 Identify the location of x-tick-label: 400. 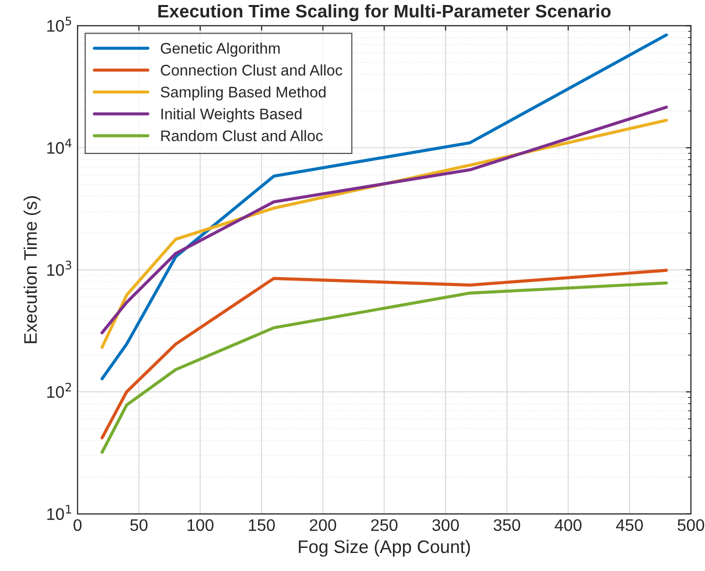
(568, 525).